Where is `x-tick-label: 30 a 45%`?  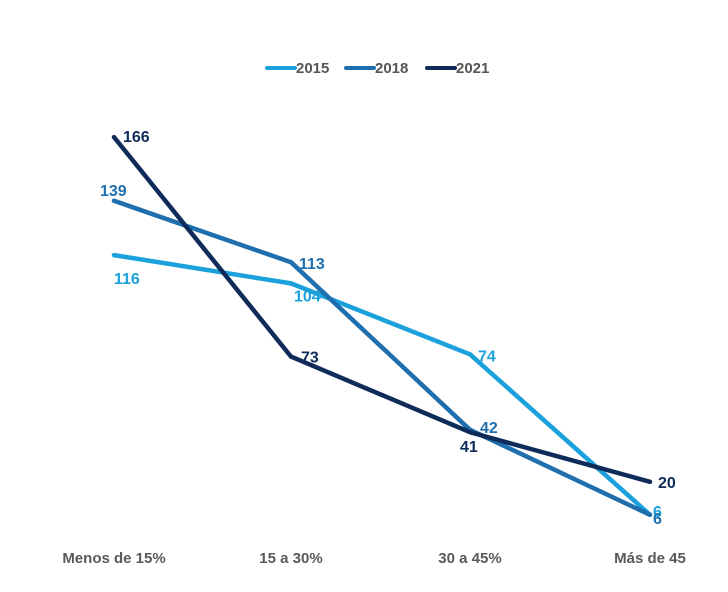 x-tick-label: 30 a 45% is located at coordinates (469, 558).